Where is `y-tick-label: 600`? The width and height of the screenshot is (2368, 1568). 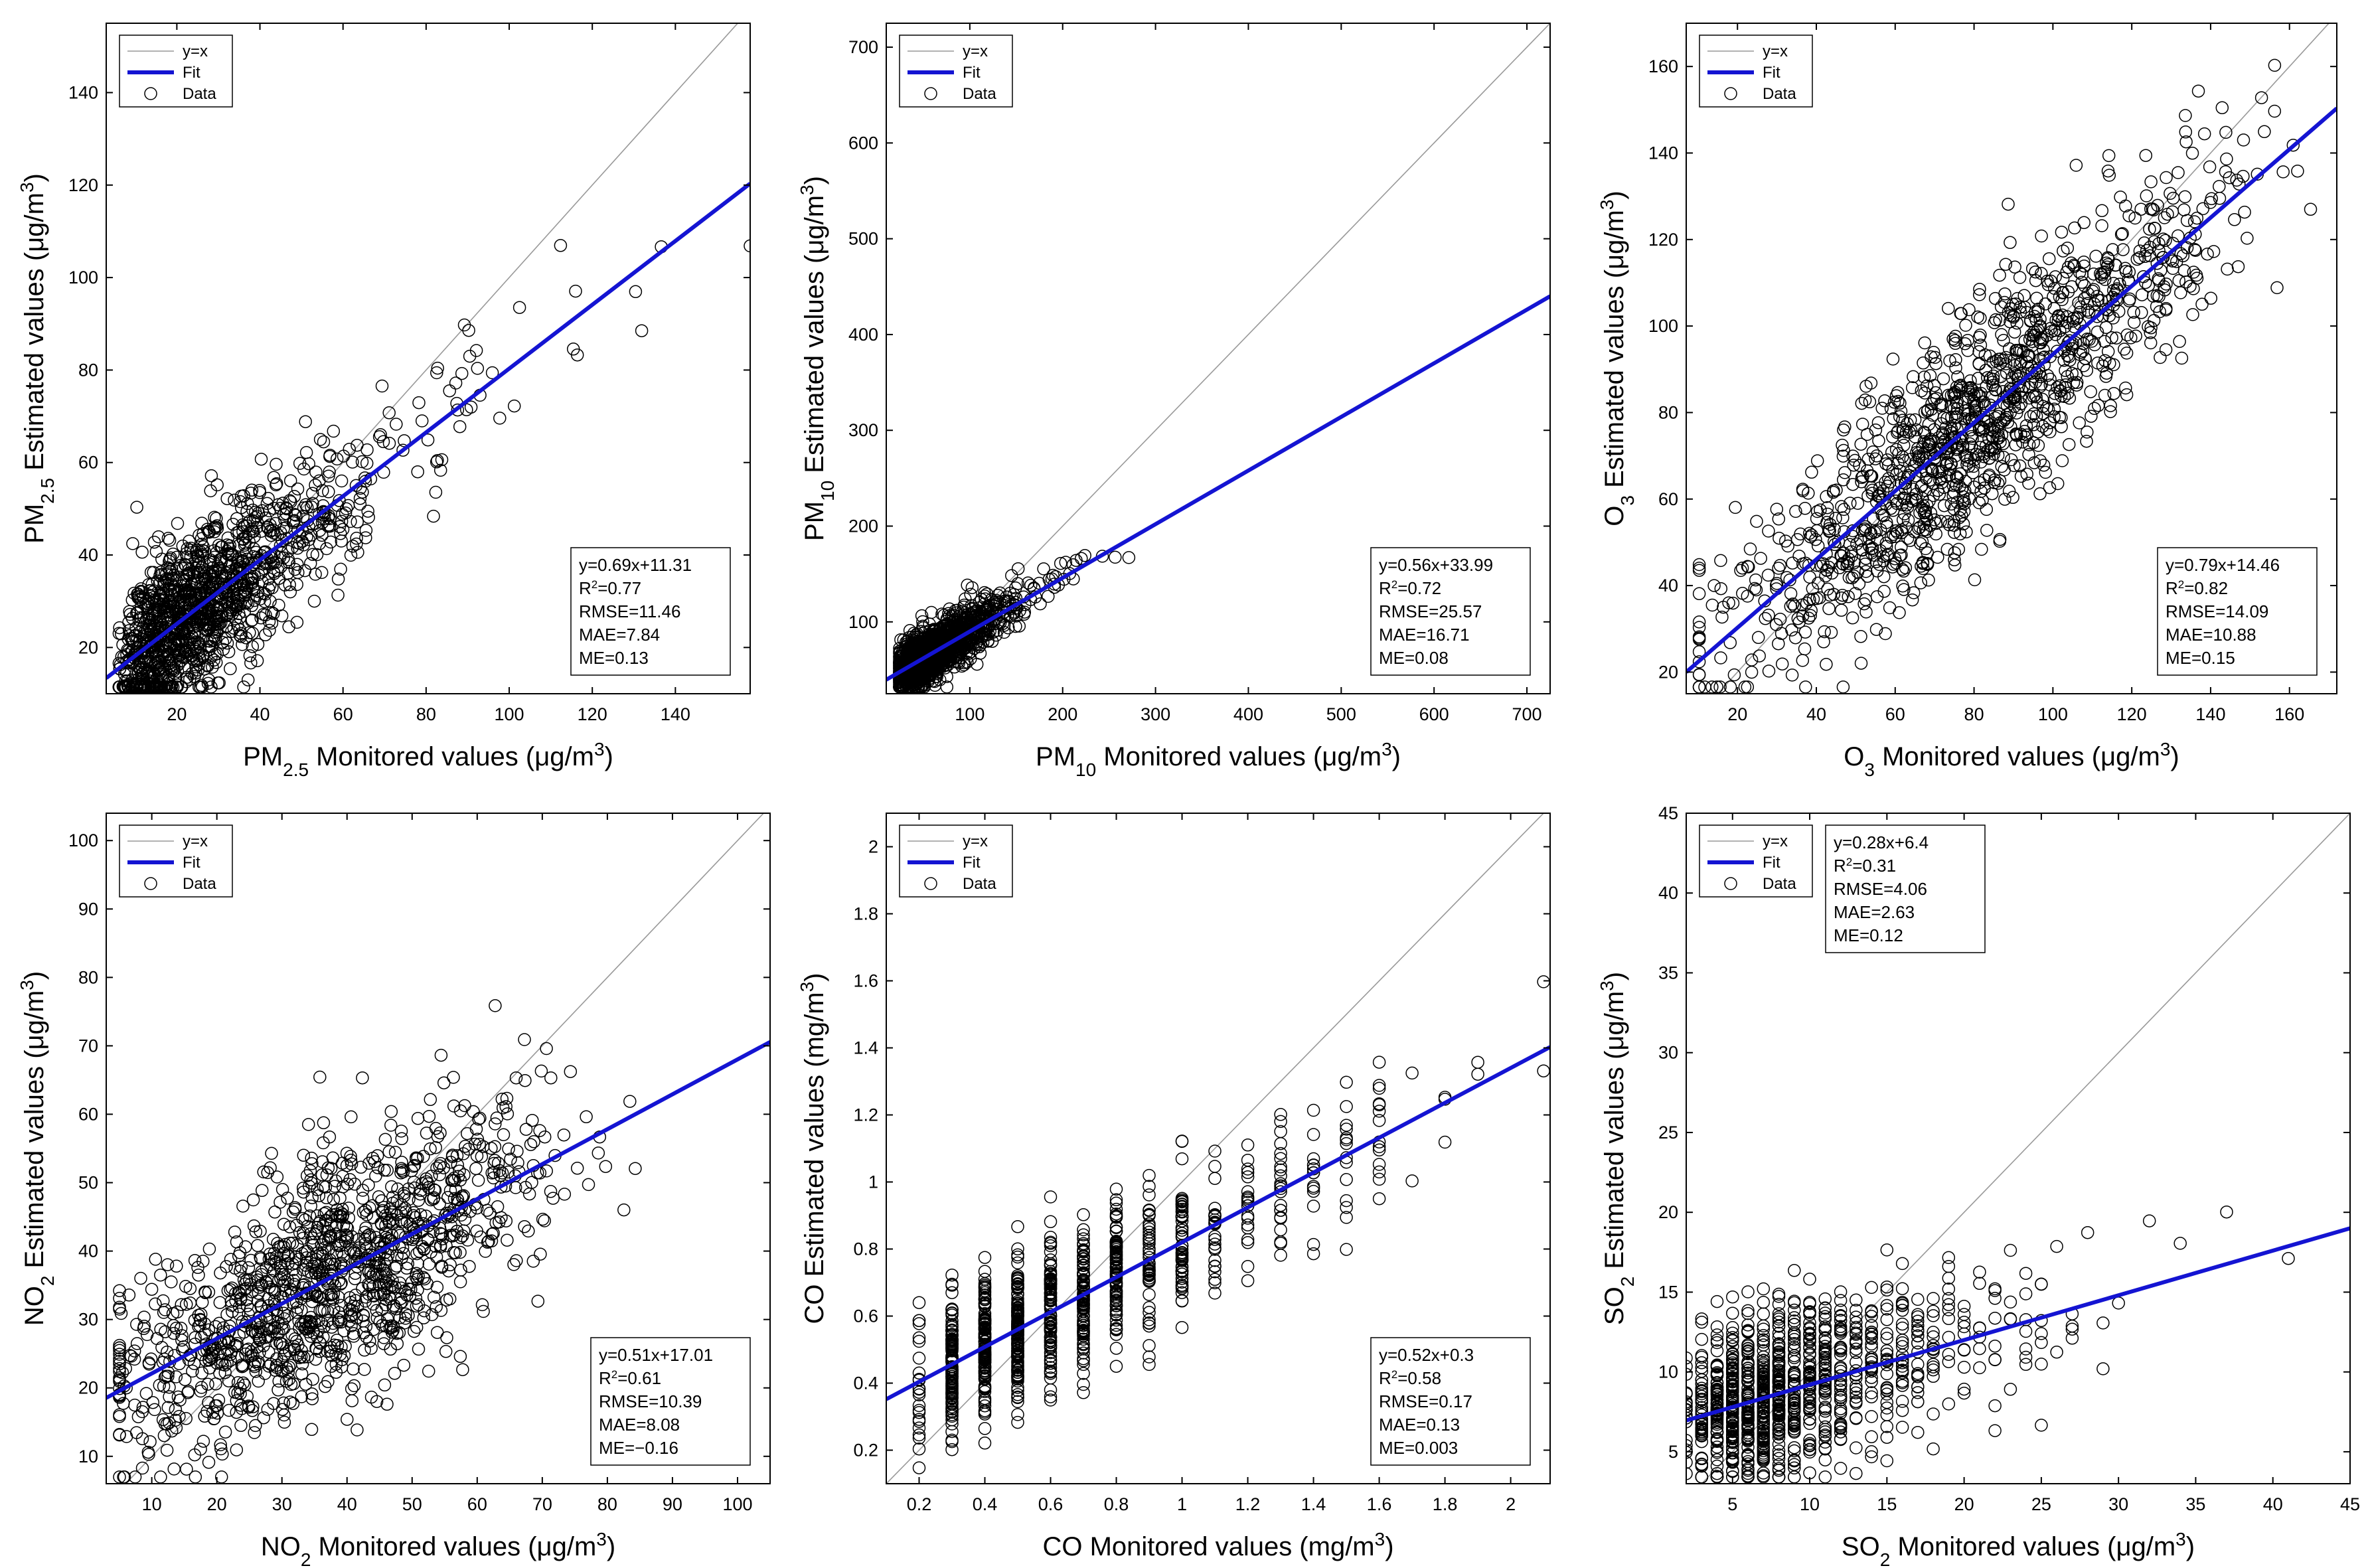
y-tick-label: 600 is located at coordinates (863, 143).